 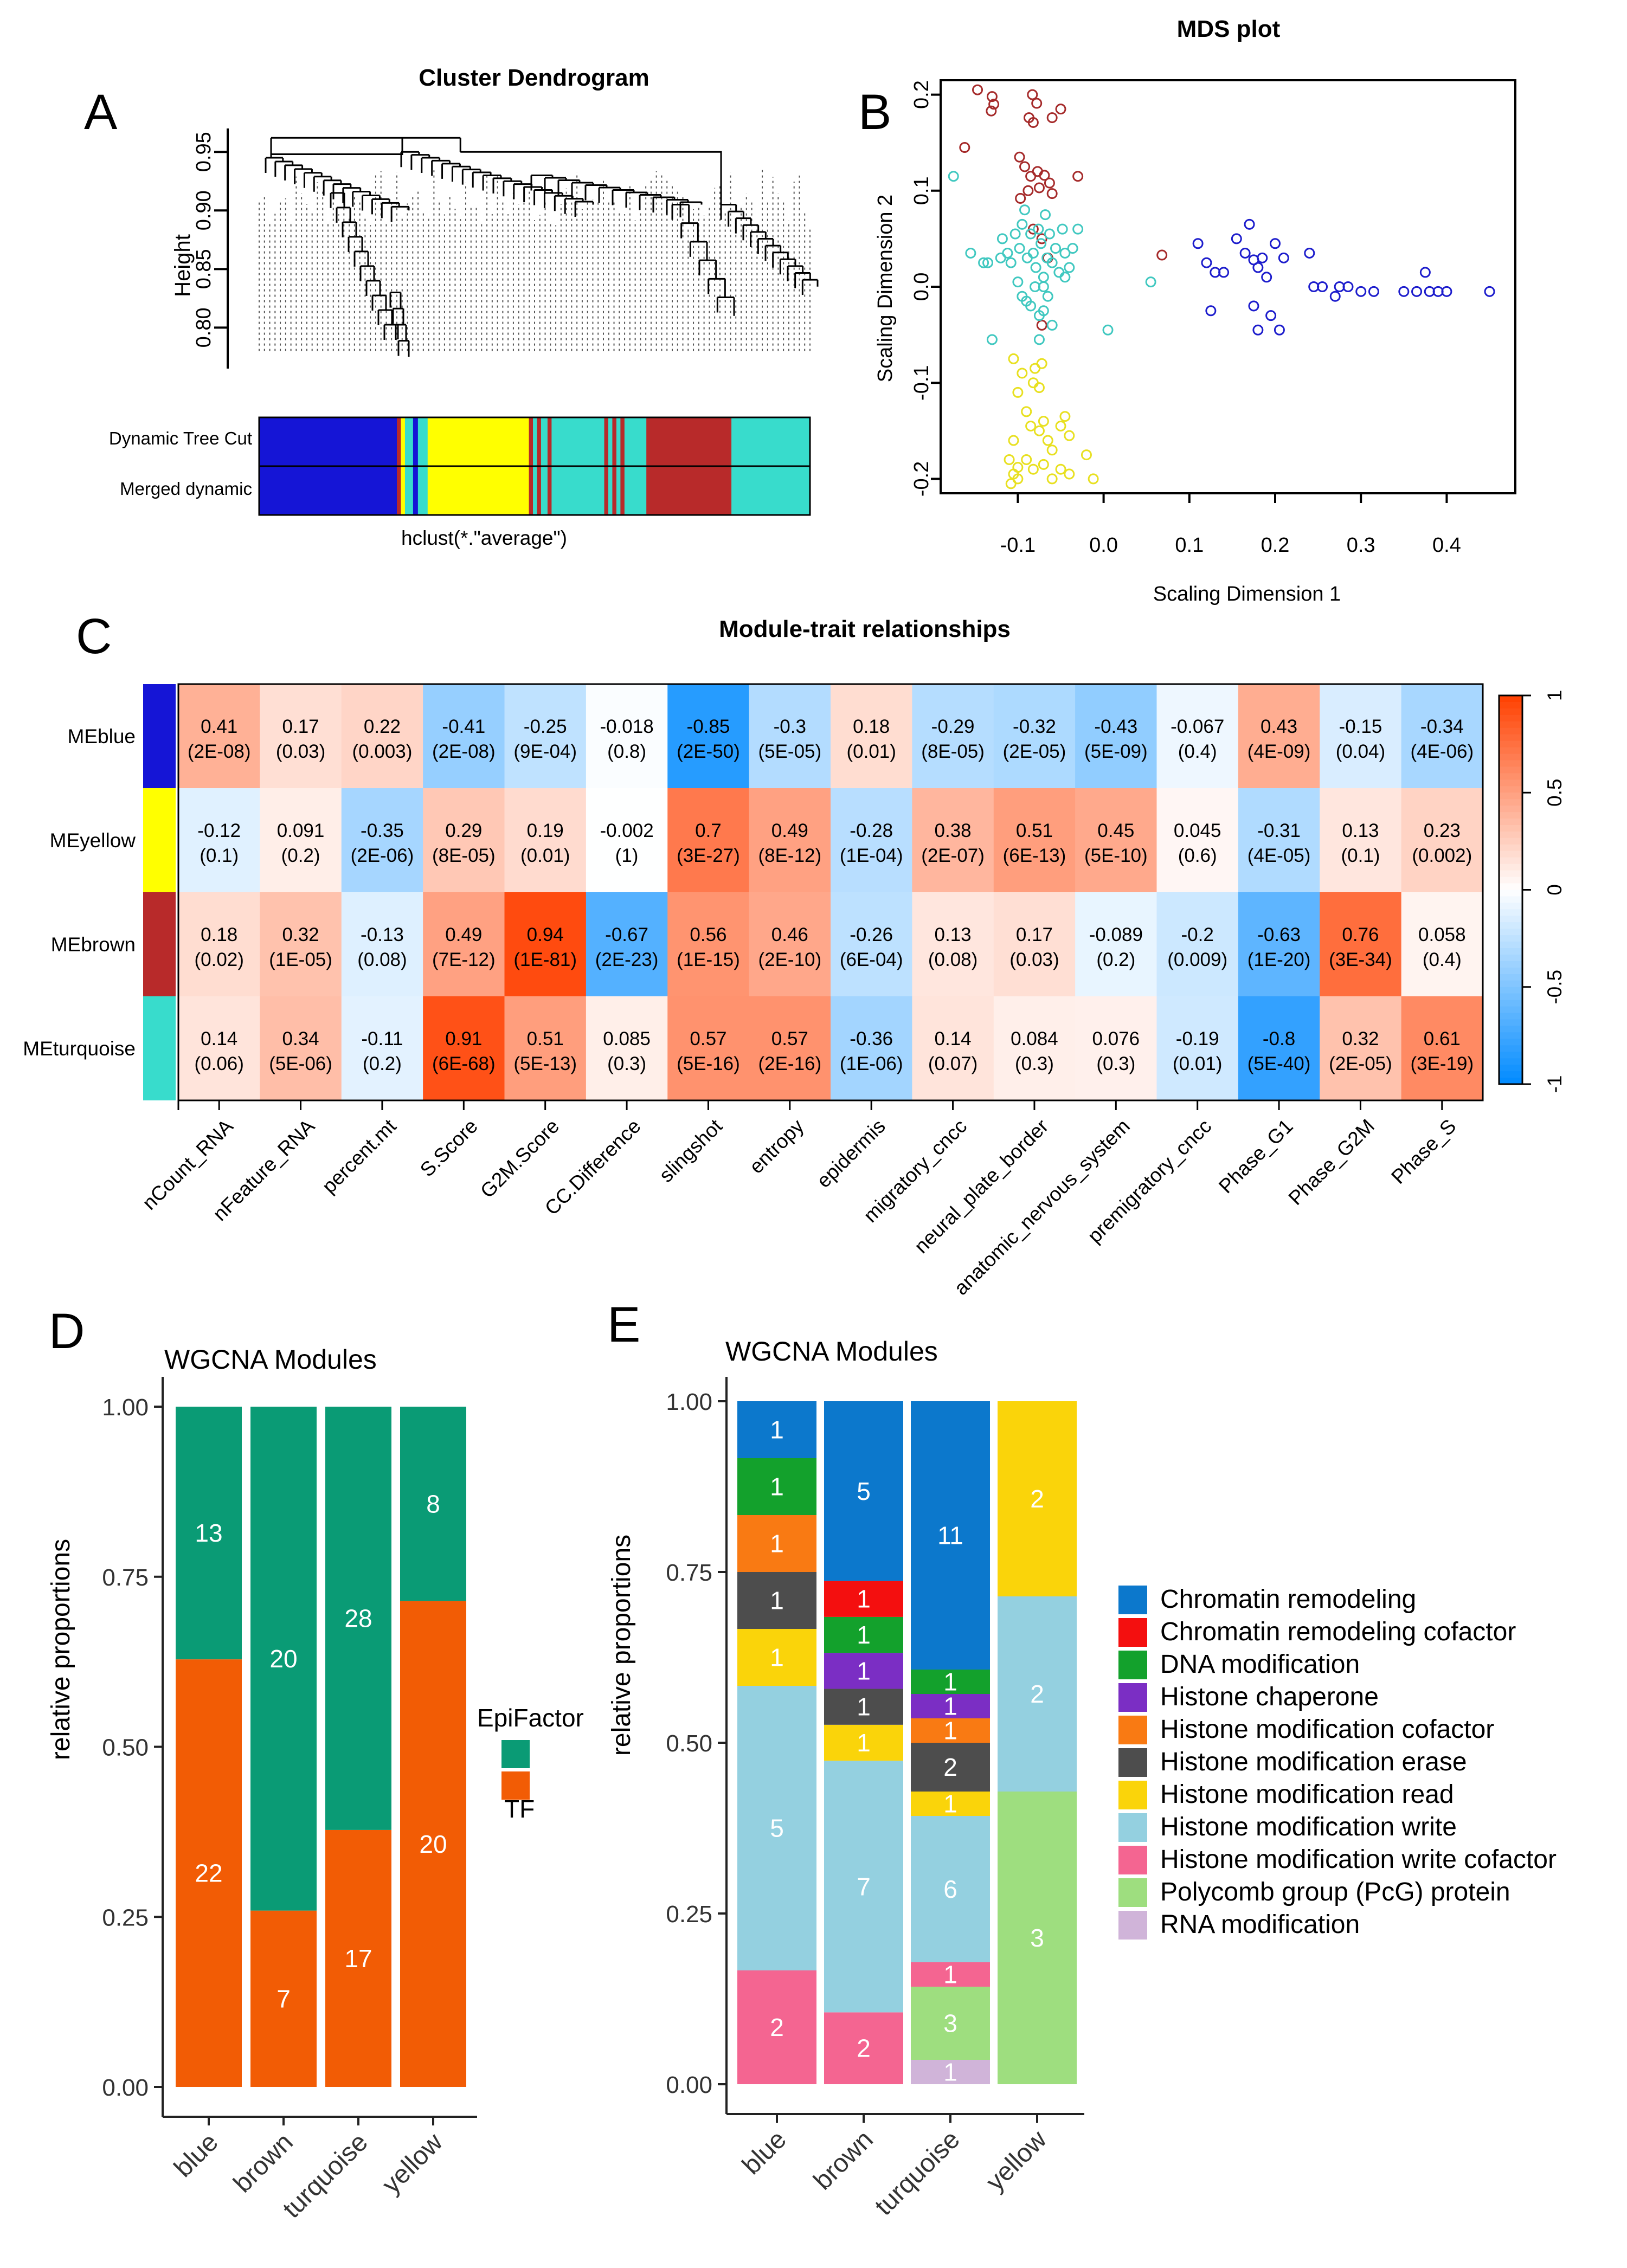 What do you see at coordinates (1279, 830) in the screenshot?
I see `heatmap-cell-value: -0.31` at bounding box center [1279, 830].